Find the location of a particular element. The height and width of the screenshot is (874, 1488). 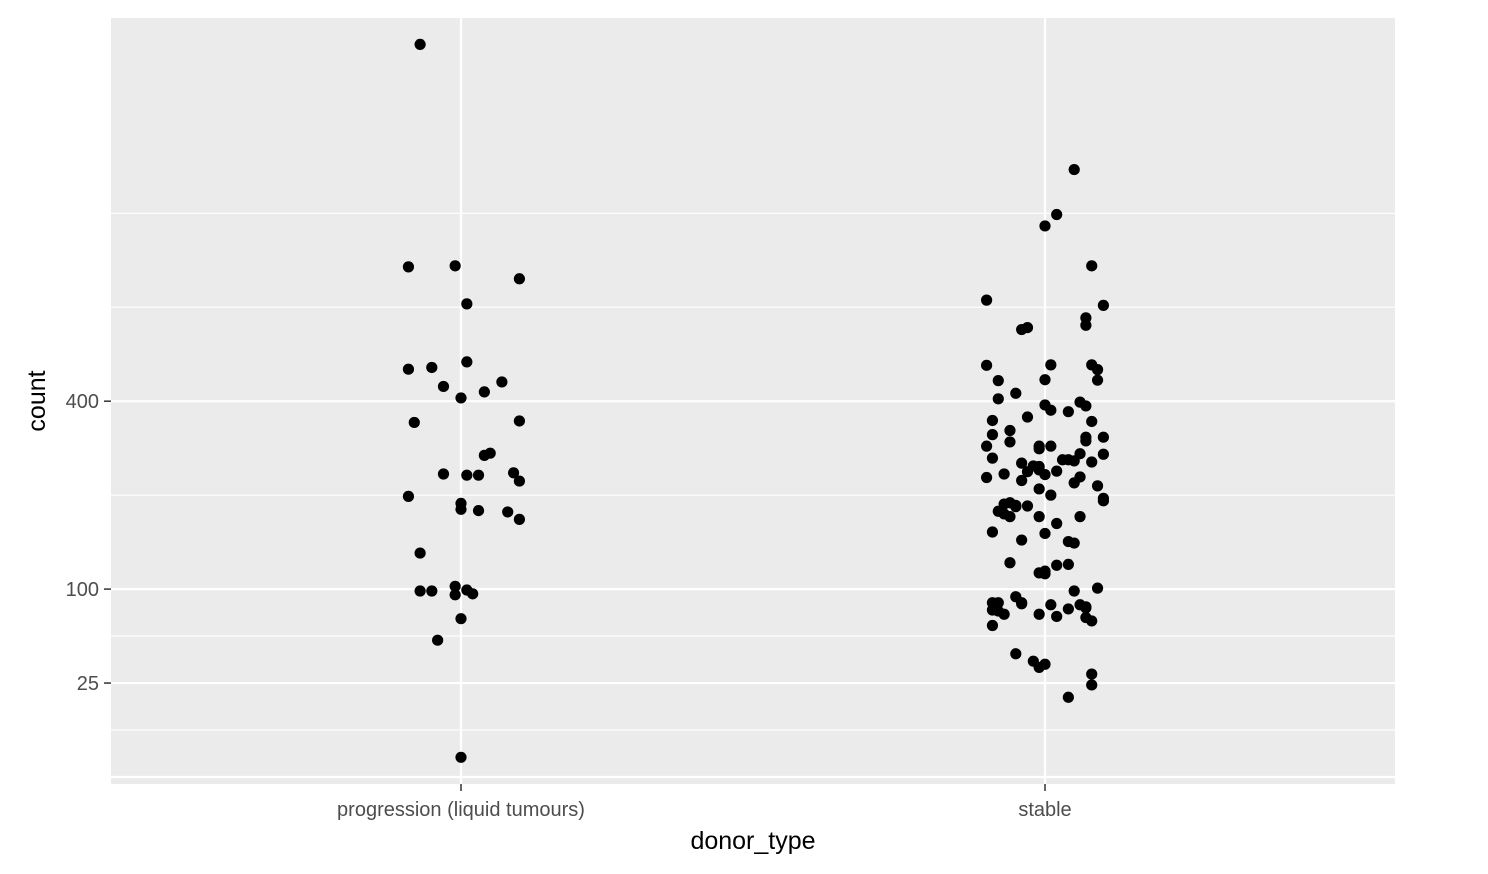

series-group is located at coordinates (464, 400).